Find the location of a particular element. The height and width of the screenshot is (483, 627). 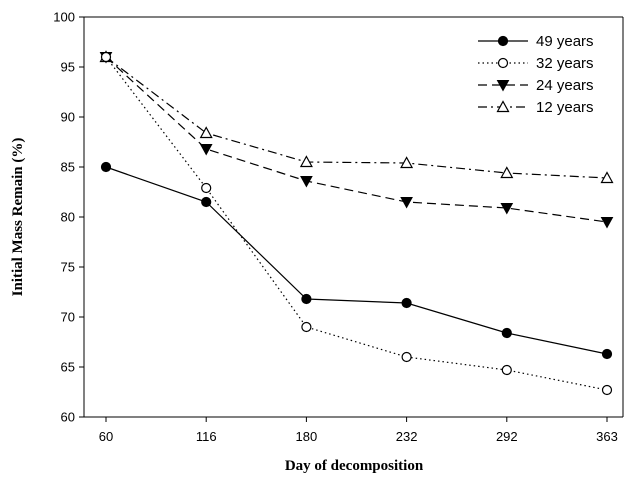

y-tick-label: 65 is located at coordinates (68, 367).